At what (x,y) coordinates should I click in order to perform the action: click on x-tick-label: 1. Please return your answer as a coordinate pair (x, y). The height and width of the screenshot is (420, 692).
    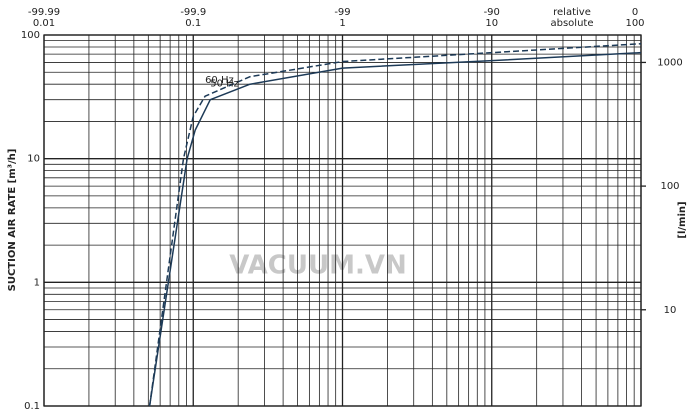
    Looking at the image, I should click on (342, 23).